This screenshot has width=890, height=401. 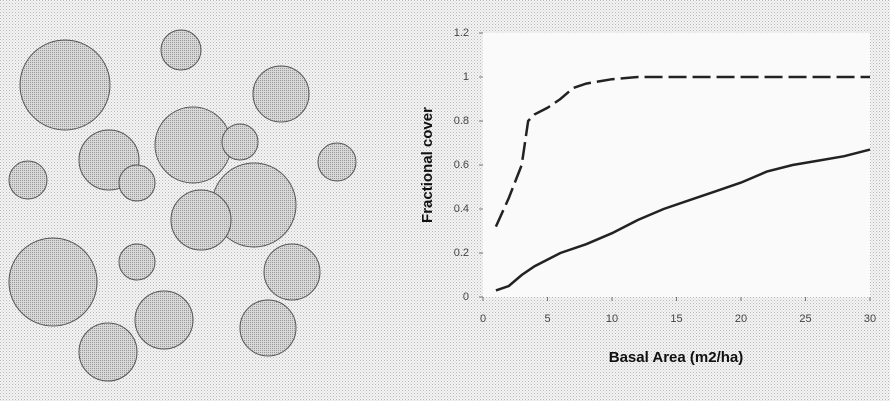 What do you see at coordinates (612, 319) in the screenshot?
I see `x-tick-label: 10` at bounding box center [612, 319].